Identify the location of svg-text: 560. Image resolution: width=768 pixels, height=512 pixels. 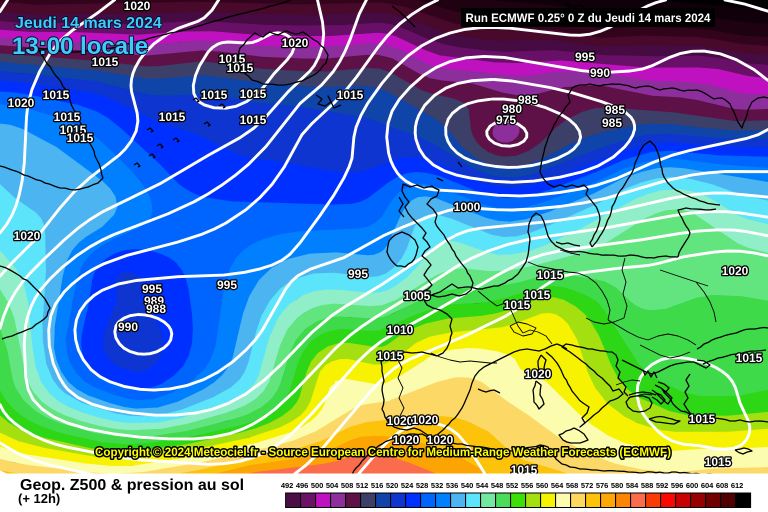
(542, 485).